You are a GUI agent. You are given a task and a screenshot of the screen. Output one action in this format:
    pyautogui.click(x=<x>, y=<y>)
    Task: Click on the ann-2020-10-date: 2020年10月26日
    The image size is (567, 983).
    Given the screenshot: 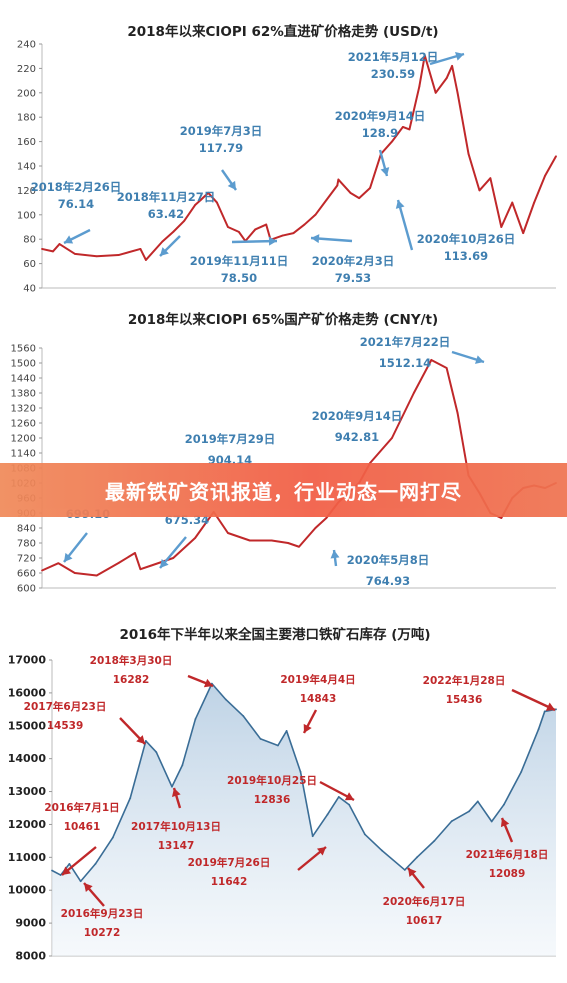 What is the action you would take?
    pyautogui.click(x=466, y=239)
    